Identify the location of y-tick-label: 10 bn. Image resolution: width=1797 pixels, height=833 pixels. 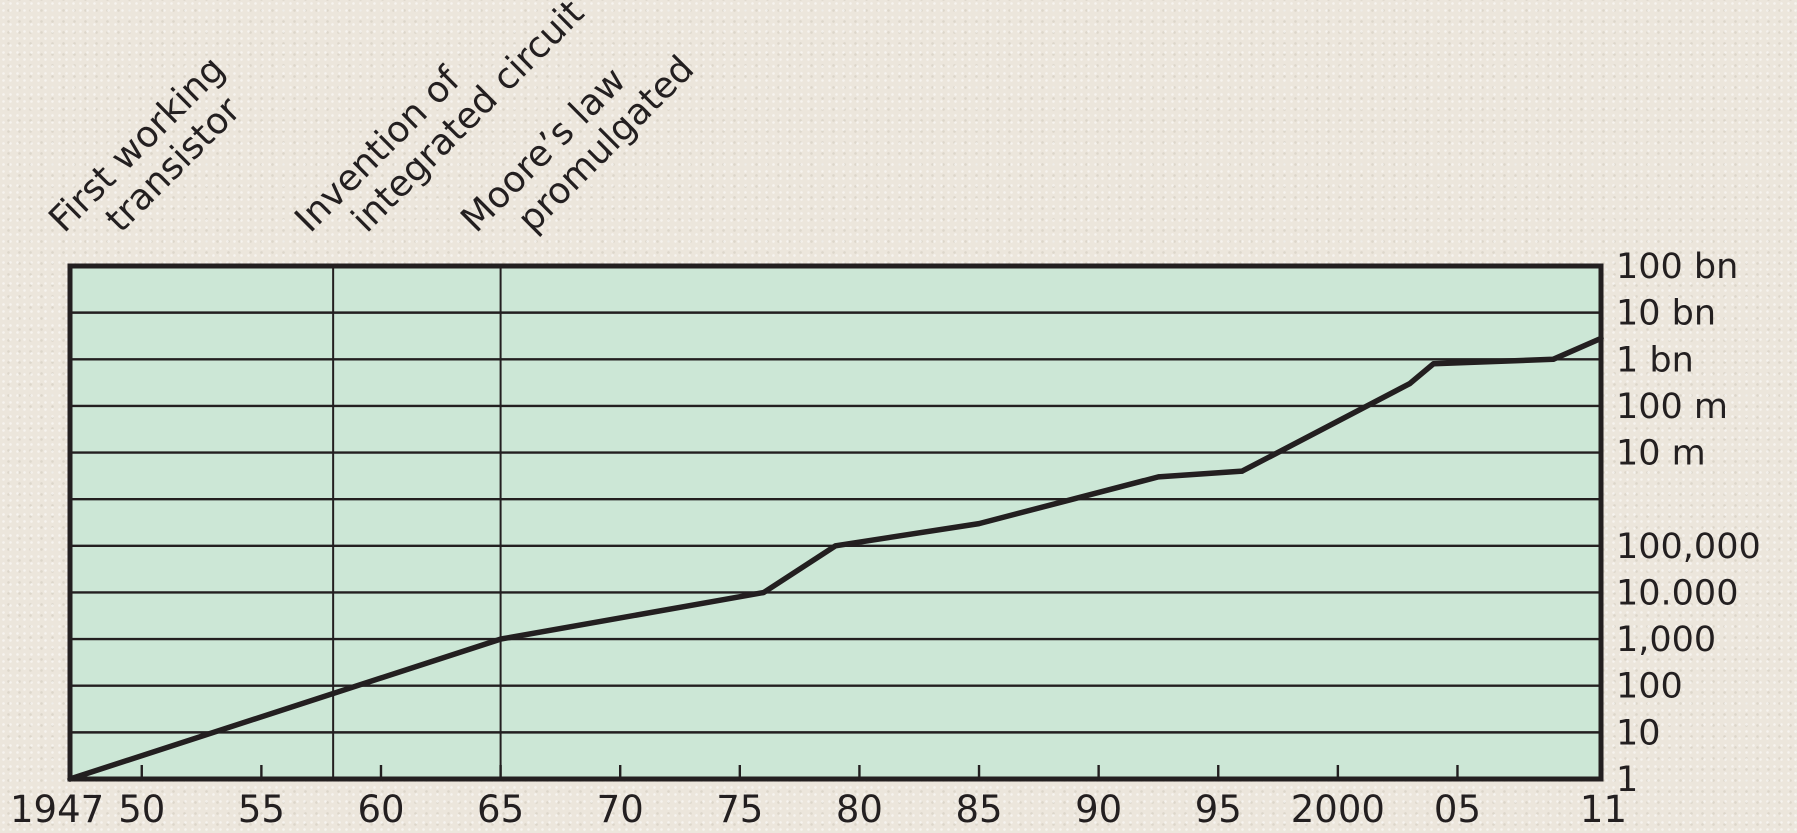
(1666, 314).